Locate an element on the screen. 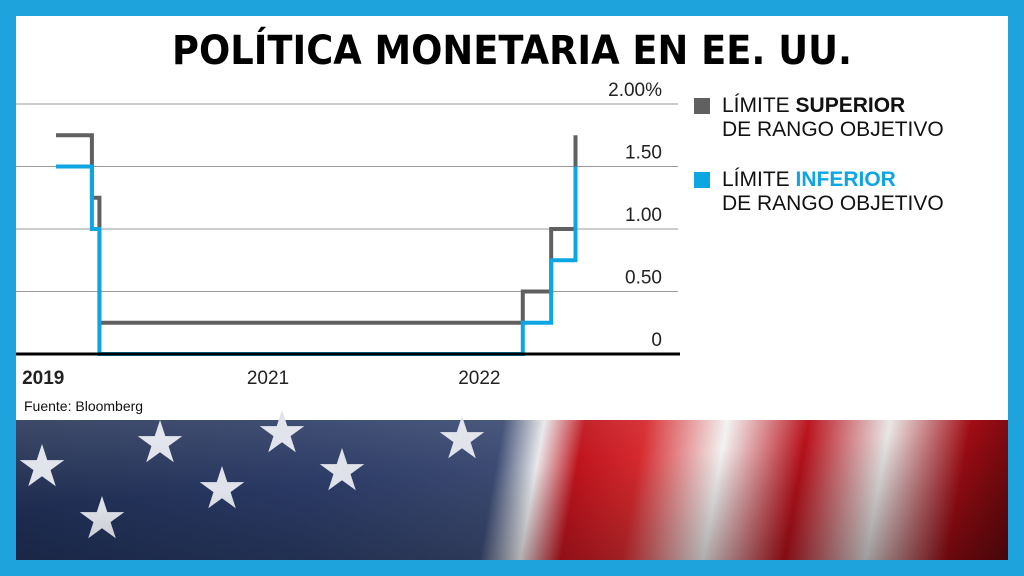 The width and height of the screenshot is (1024, 576). source-note: Fuente: Bloomberg is located at coordinates (84, 406).